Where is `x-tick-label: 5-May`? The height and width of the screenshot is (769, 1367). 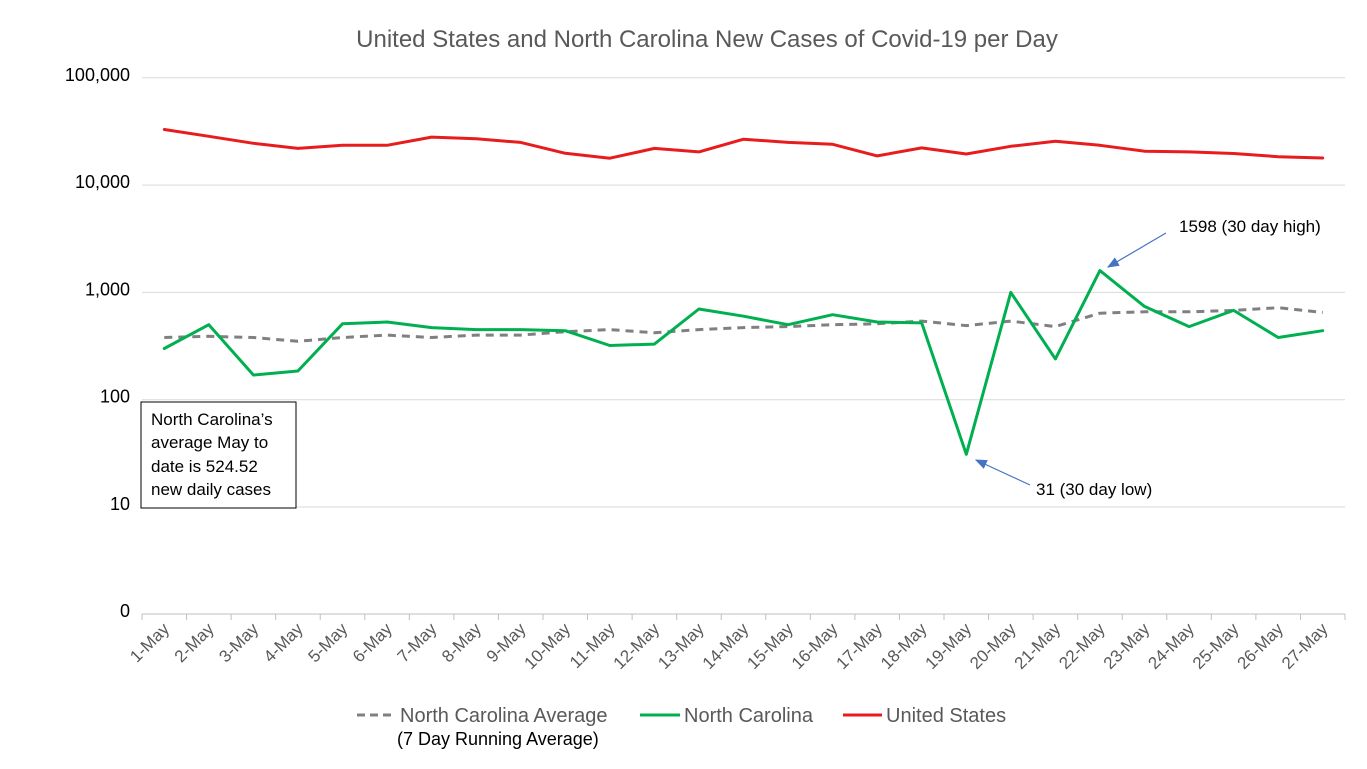
x-tick-label: 5-May is located at coordinates (327, 642).